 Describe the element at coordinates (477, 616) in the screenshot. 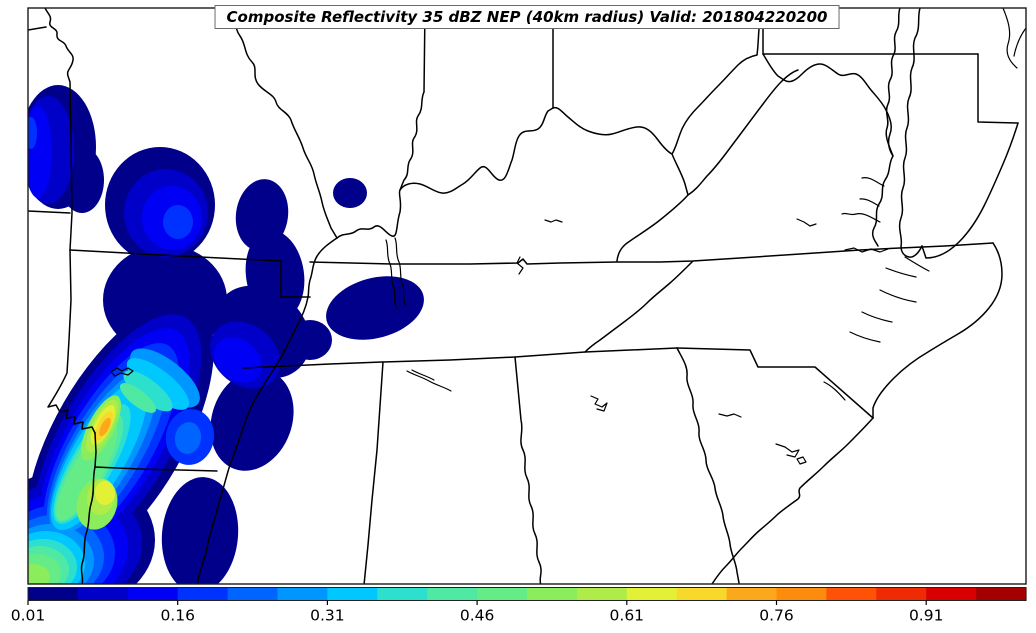

I see `colorbar-tick-label: 0.46` at that location.